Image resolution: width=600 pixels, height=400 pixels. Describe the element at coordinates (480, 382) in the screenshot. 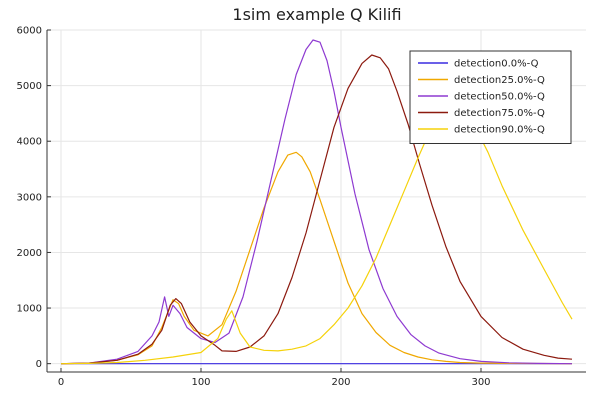

I see `x-tick-label: 300` at that location.